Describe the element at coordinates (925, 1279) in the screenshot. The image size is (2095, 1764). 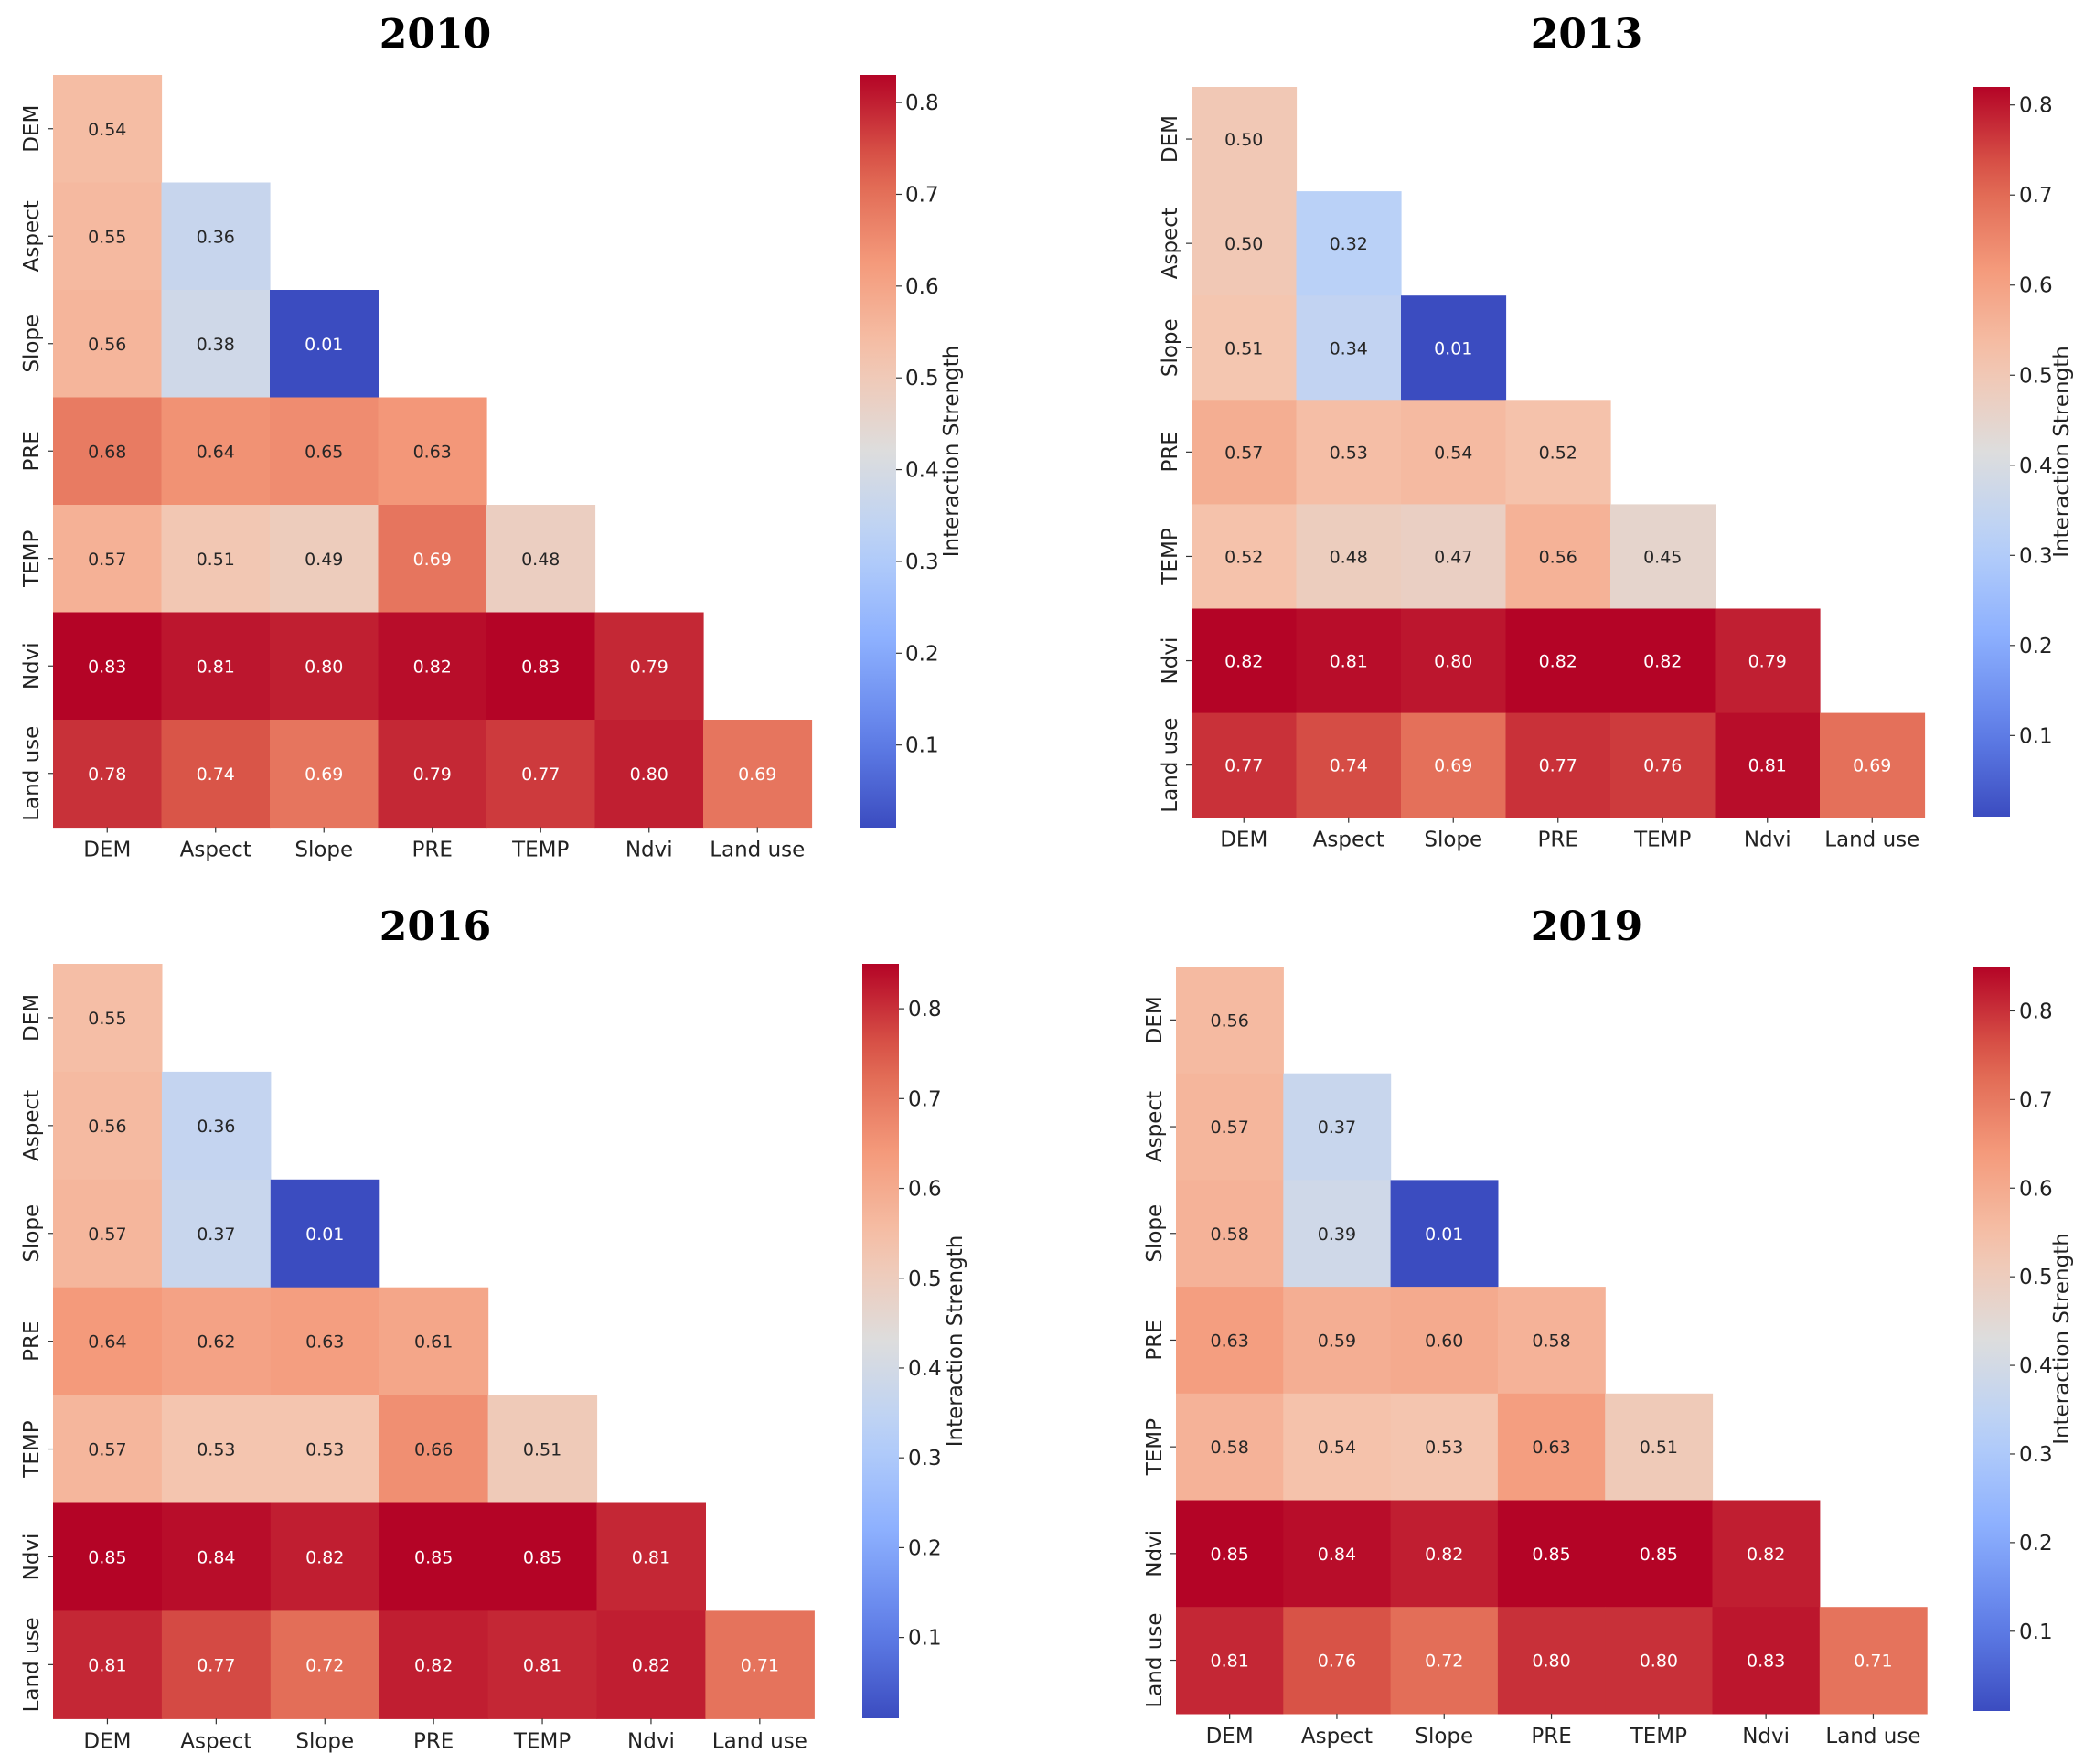
I see `colorbar-tick-label: 0.5` at that location.